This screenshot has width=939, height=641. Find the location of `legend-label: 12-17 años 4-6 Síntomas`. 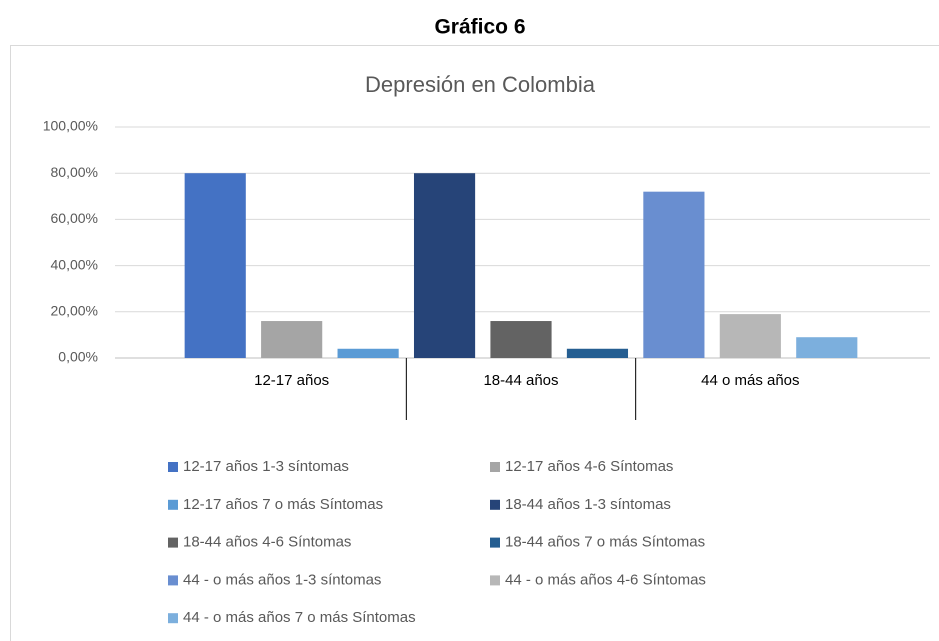

legend-label: 12-17 años 4-6 Síntomas is located at coordinates (589, 466).